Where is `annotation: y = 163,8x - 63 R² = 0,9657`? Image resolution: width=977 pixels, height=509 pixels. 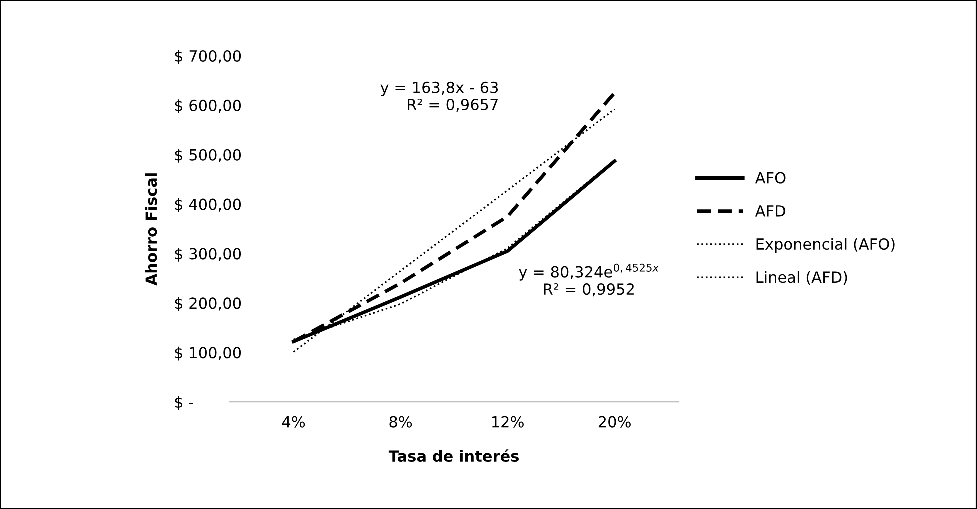
annotation: y = 163,8x - 63 R² = 0,9657 is located at coordinates (439, 97).